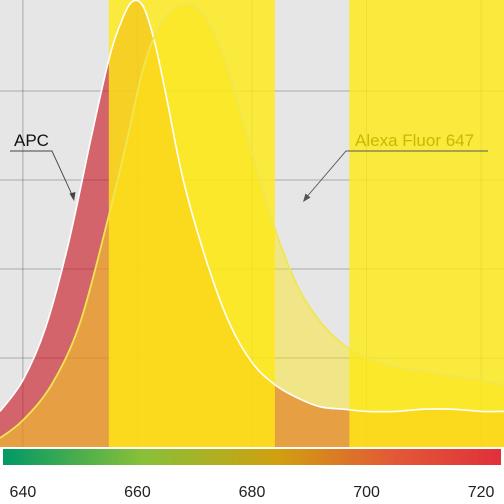 Image resolution: width=504 pixels, height=504 pixels. I want to click on annotations: APC Alexa Fluor 647, so click(249, 166).